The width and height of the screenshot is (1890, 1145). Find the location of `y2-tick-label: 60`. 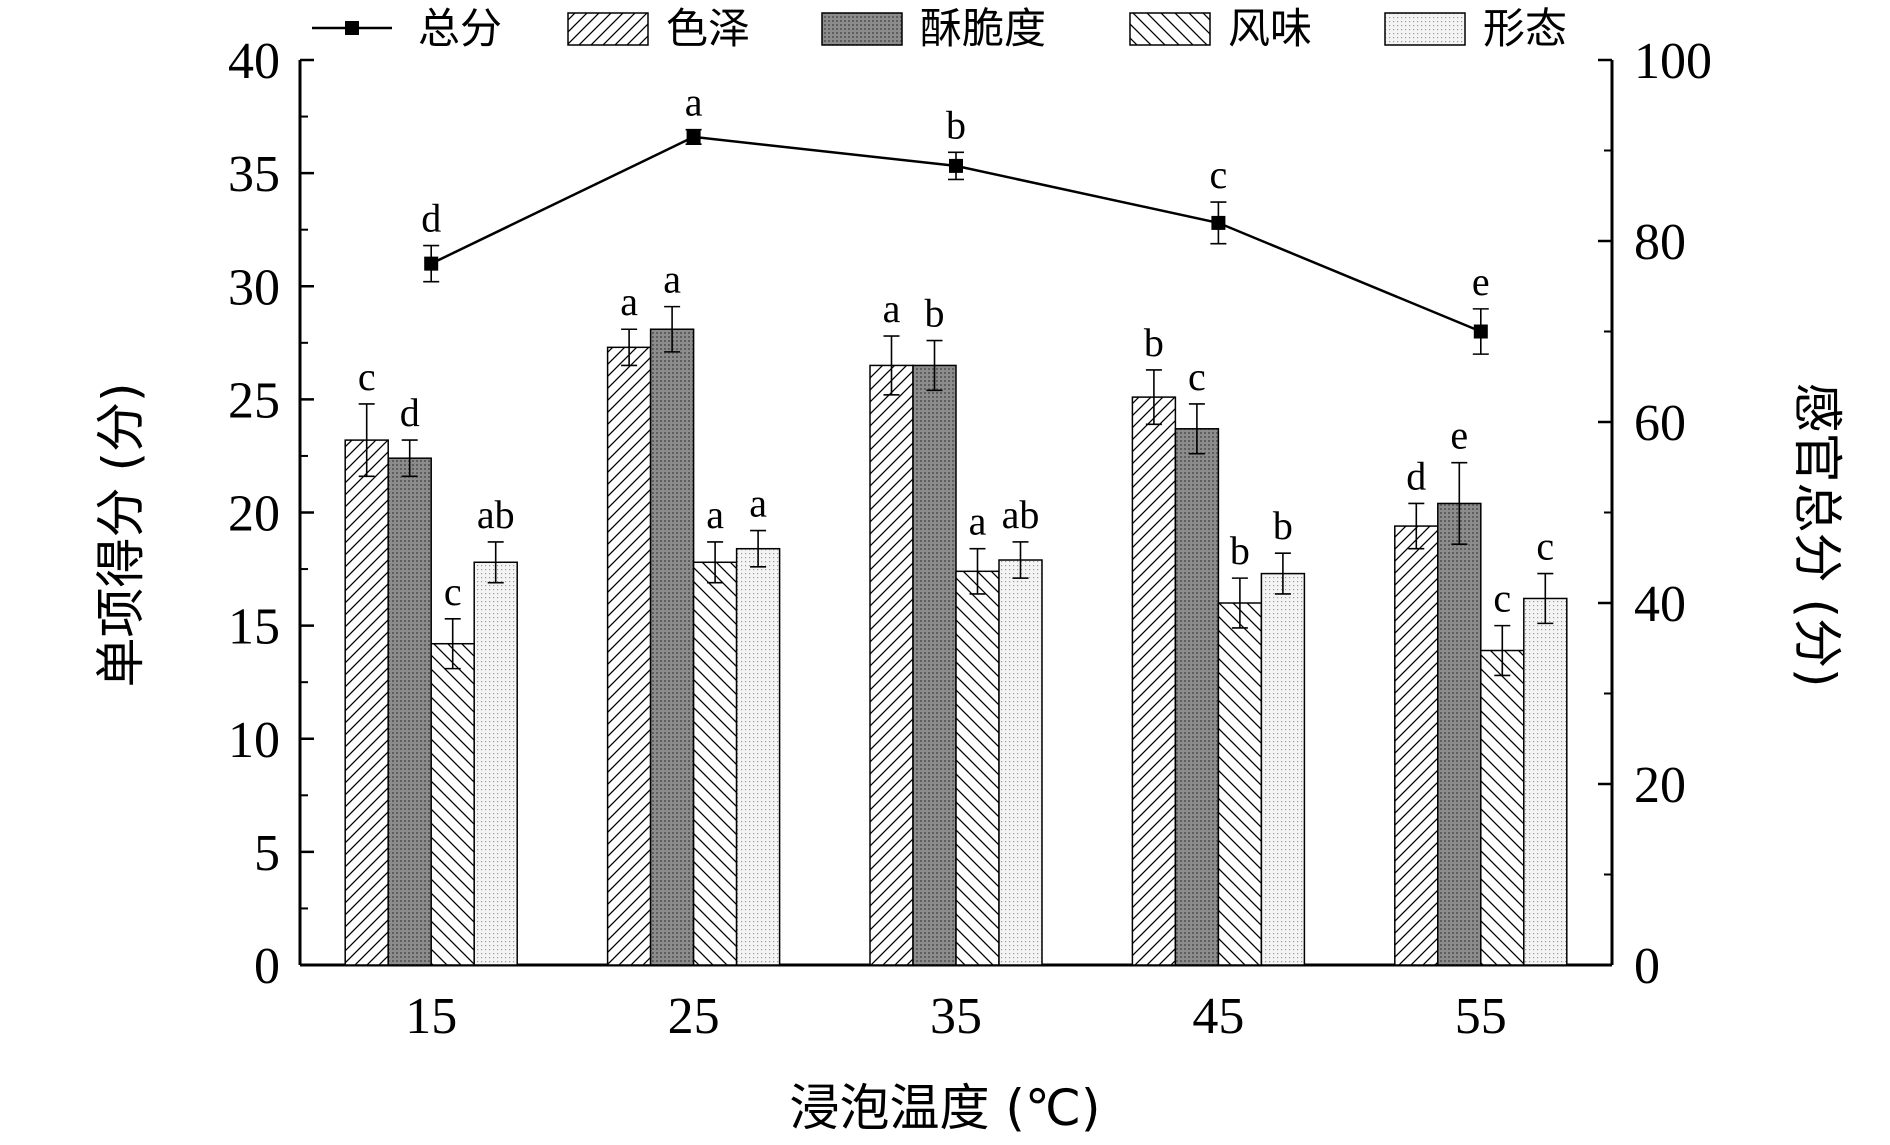

y2-tick-label: 60 is located at coordinates (1660, 423).